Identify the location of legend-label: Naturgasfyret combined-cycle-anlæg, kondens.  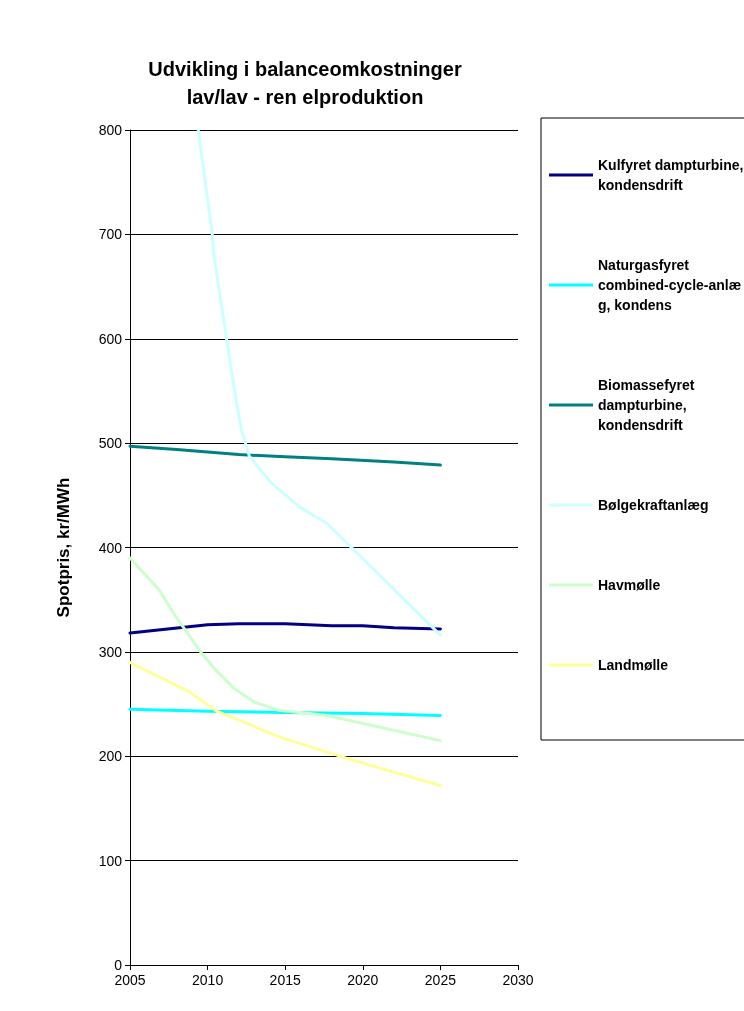
(670, 285).